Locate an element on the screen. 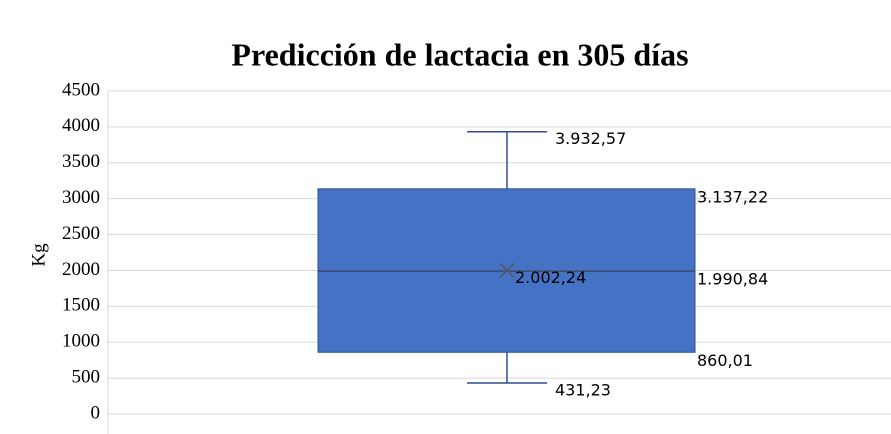 This screenshot has height=434, width=891. mean-marker is located at coordinates (507, 270).